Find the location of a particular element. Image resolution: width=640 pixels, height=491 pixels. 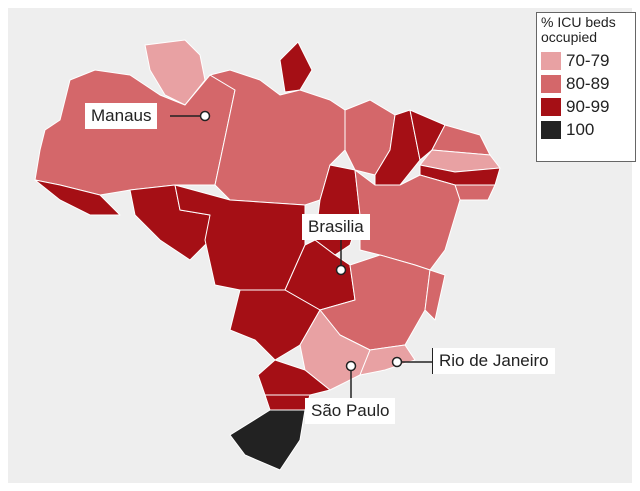

legend-title: % ICU beds occupied is located at coordinates (578, 29).